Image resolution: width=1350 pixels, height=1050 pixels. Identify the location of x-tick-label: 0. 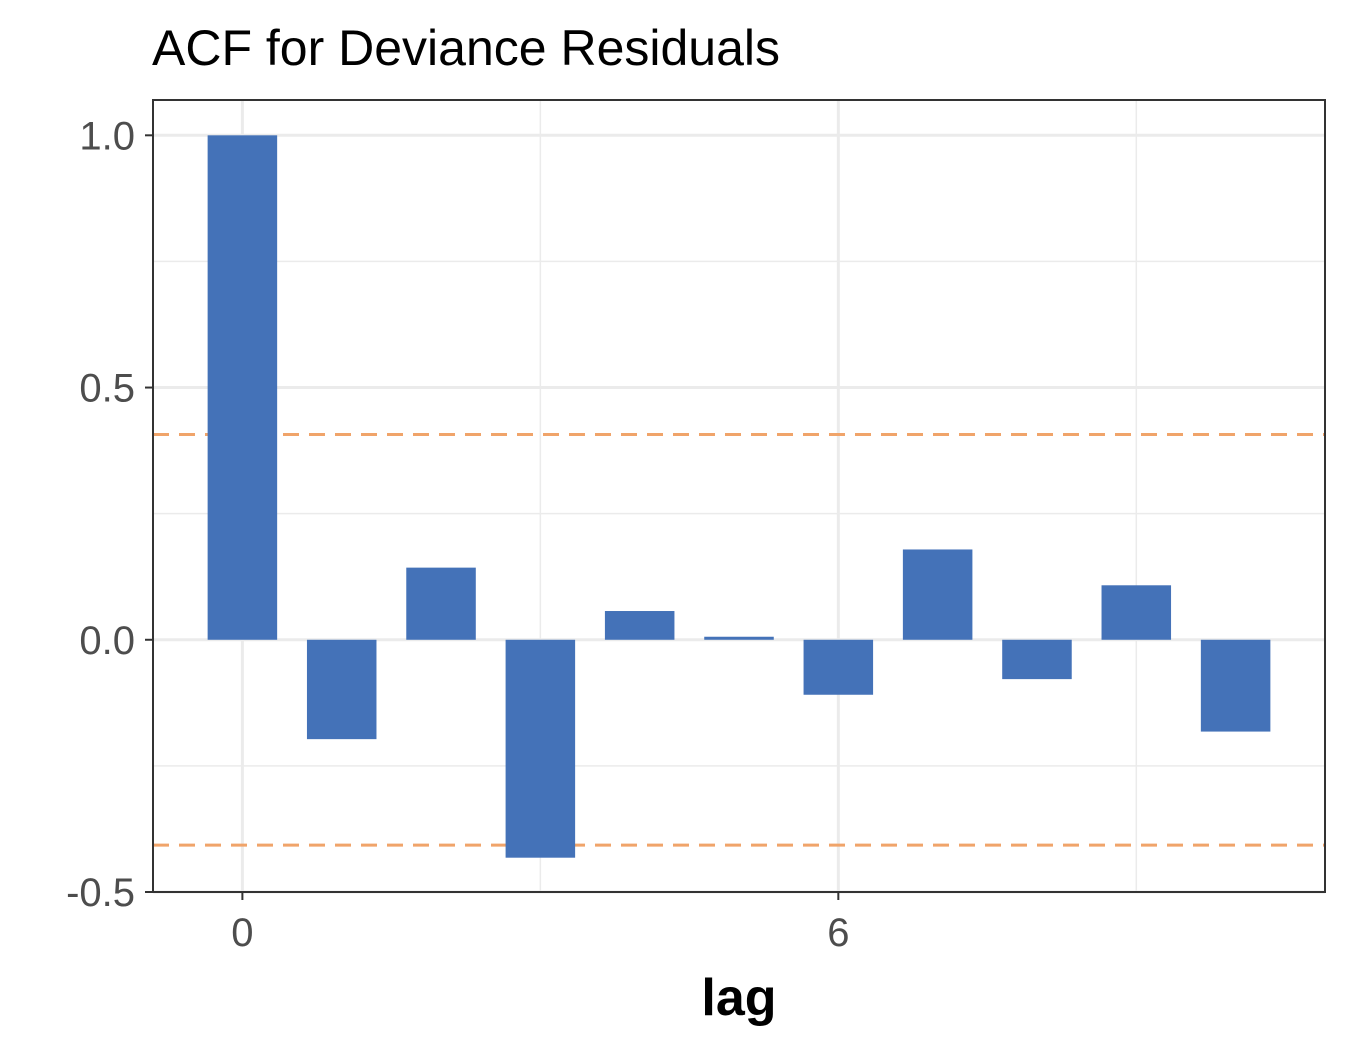
(242, 933).